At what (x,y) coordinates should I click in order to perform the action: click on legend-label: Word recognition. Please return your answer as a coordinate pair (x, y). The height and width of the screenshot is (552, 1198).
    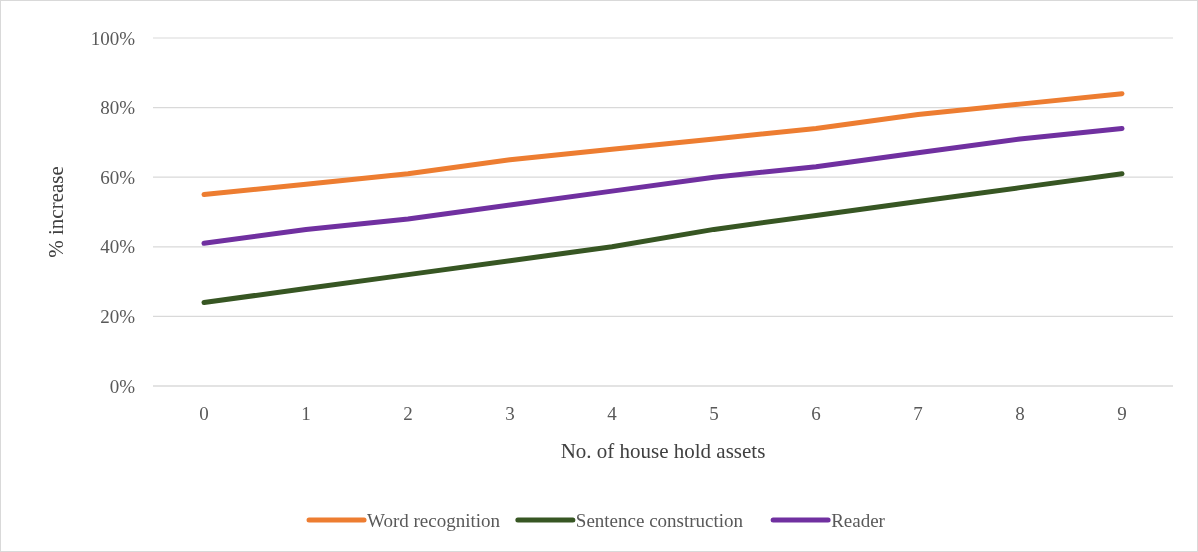
    Looking at the image, I should click on (434, 520).